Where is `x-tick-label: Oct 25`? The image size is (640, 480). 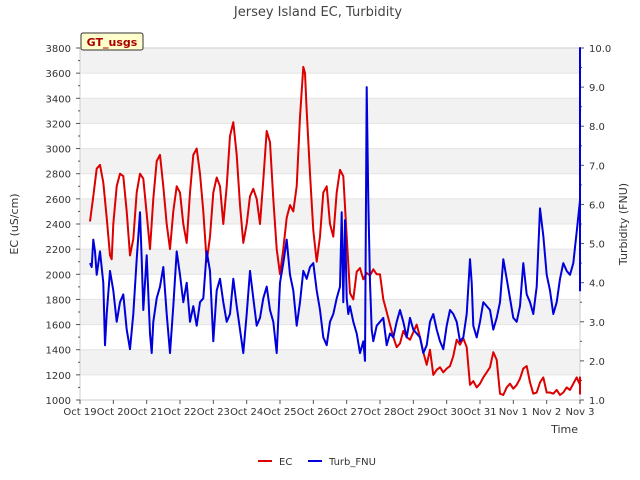 x-tick-label: Oct 25 is located at coordinates (279, 412).